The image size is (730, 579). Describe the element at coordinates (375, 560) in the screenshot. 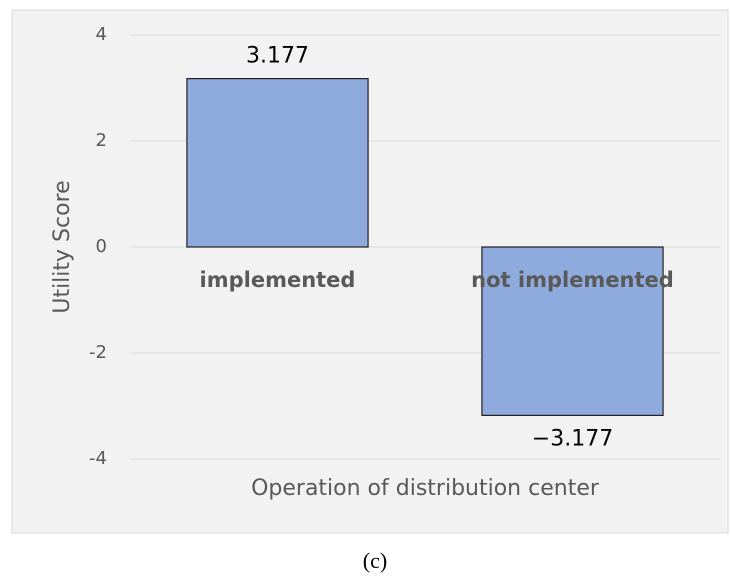

I see `caption: (c)` at that location.